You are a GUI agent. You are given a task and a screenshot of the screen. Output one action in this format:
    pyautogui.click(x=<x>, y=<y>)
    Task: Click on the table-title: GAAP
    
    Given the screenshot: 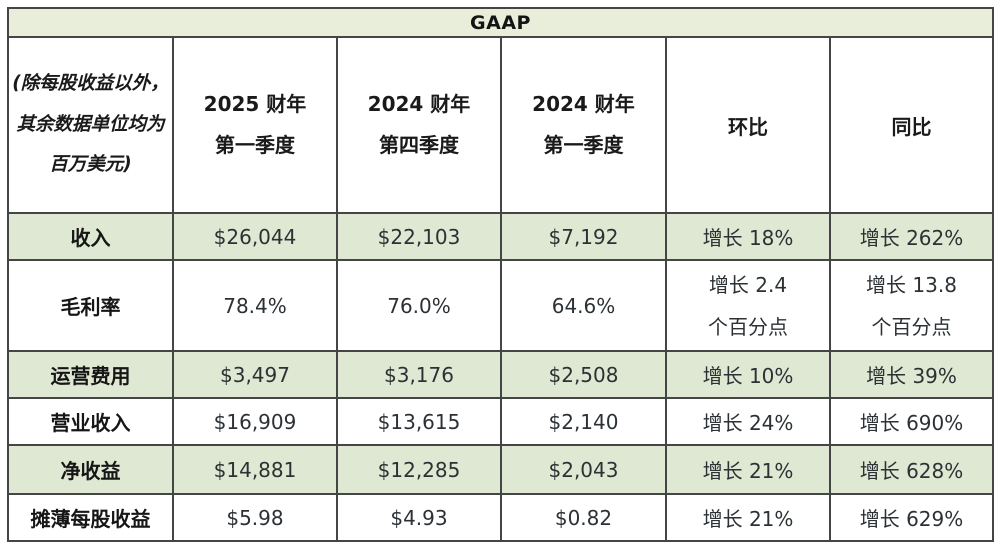 What is the action you would take?
    pyautogui.click(x=500, y=22)
    